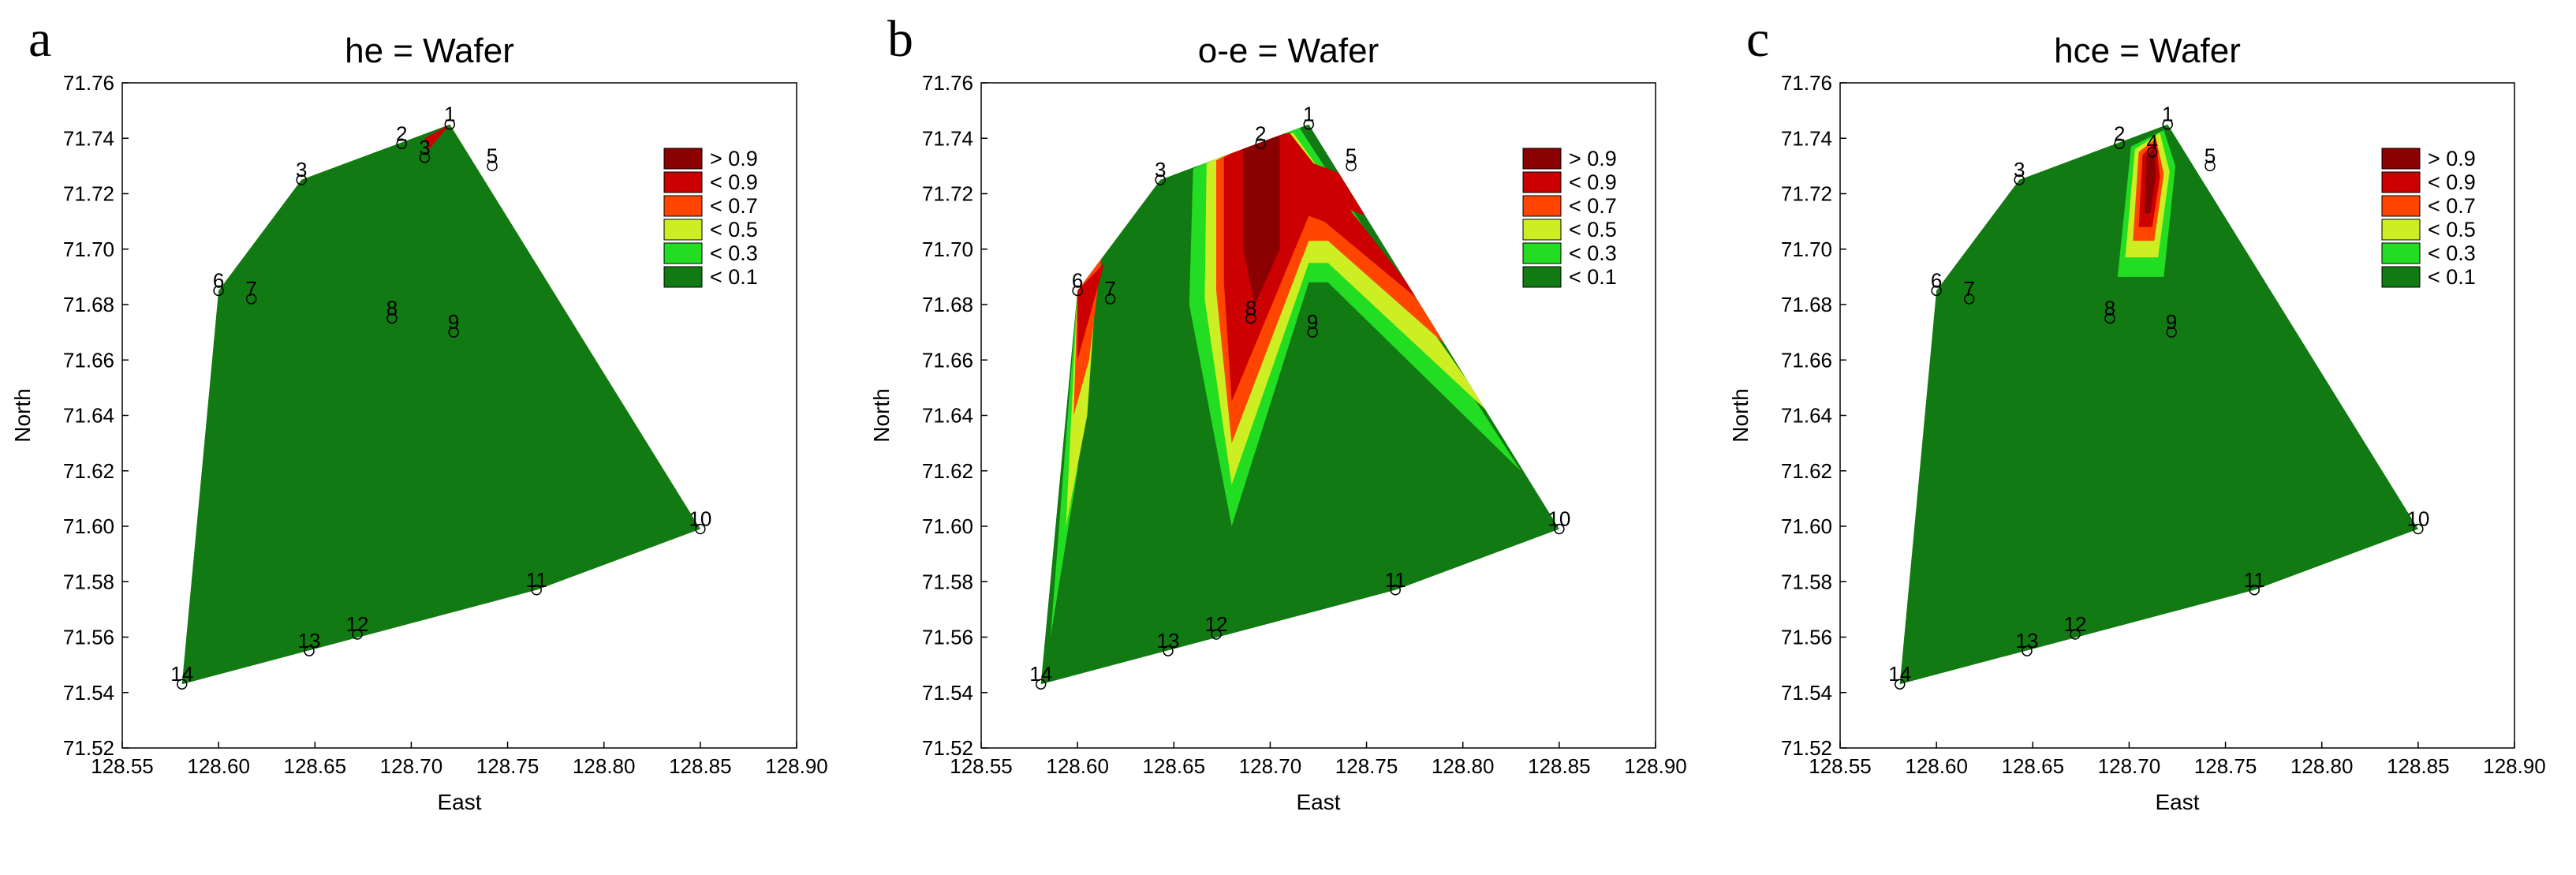 Image resolution: width=2576 pixels, height=875 pixels. Describe the element at coordinates (947, 748) in the screenshot. I see `y-tick-label: 71.52` at that location.